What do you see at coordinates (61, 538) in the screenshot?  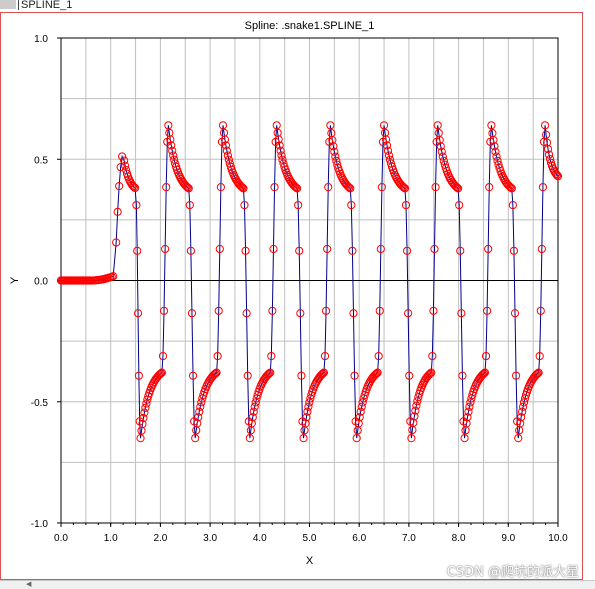 I see `x-tick-label: 0.0` at bounding box center [61, 538].